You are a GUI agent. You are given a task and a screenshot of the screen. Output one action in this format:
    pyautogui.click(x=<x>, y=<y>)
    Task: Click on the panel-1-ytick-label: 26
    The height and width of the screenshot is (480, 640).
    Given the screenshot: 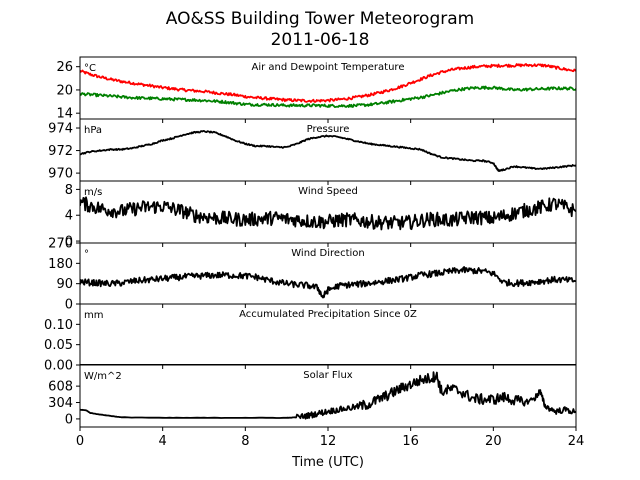 What is the action you would take?
    pyautogui.click(x=64, y=67)
    